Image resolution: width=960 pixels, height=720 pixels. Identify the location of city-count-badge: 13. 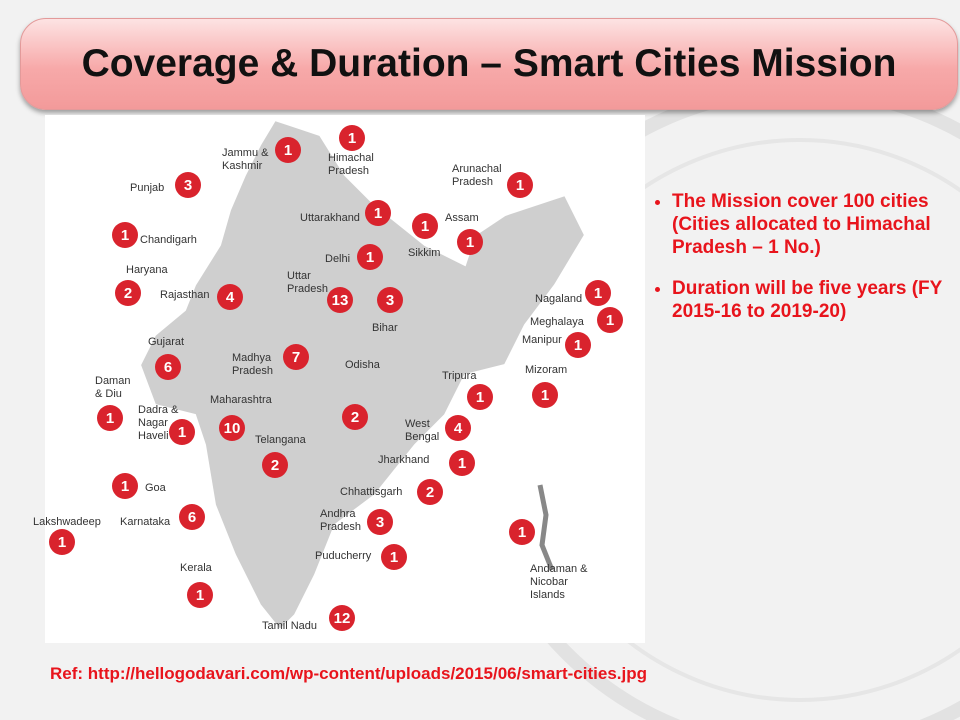
(340, 300).